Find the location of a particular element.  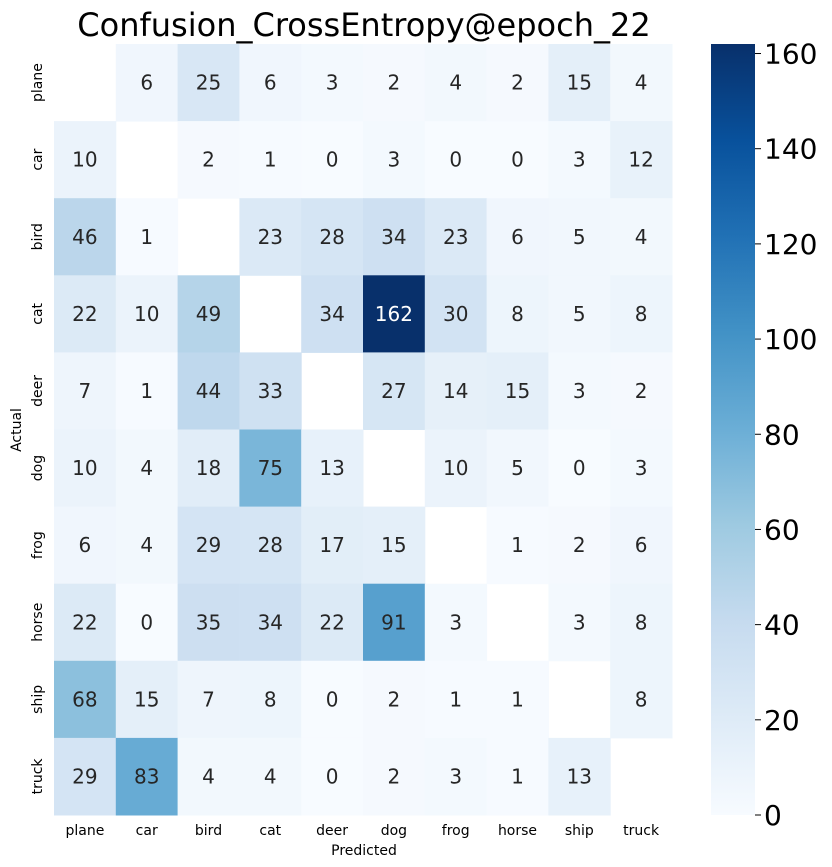

cell-value-label: 27 is located at coordinates (393, 391).